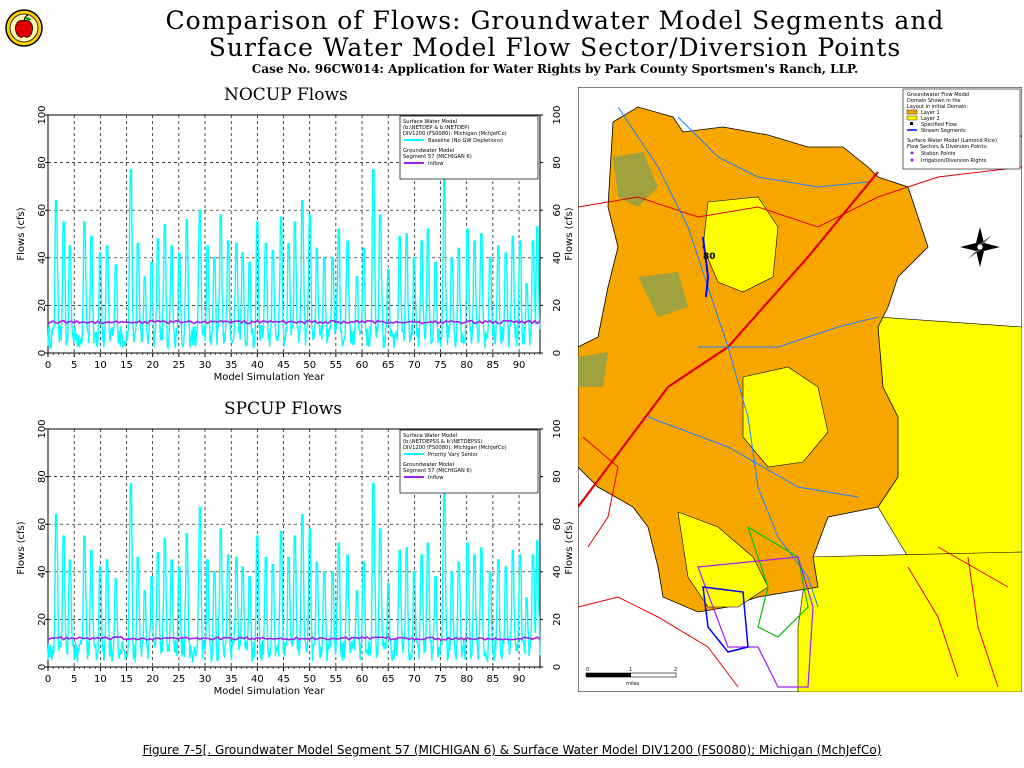  Describe the element at coordinates (939, 125) in the screenshot. I see `map-legend-item-specified-flow: Specified Flow` at that location.